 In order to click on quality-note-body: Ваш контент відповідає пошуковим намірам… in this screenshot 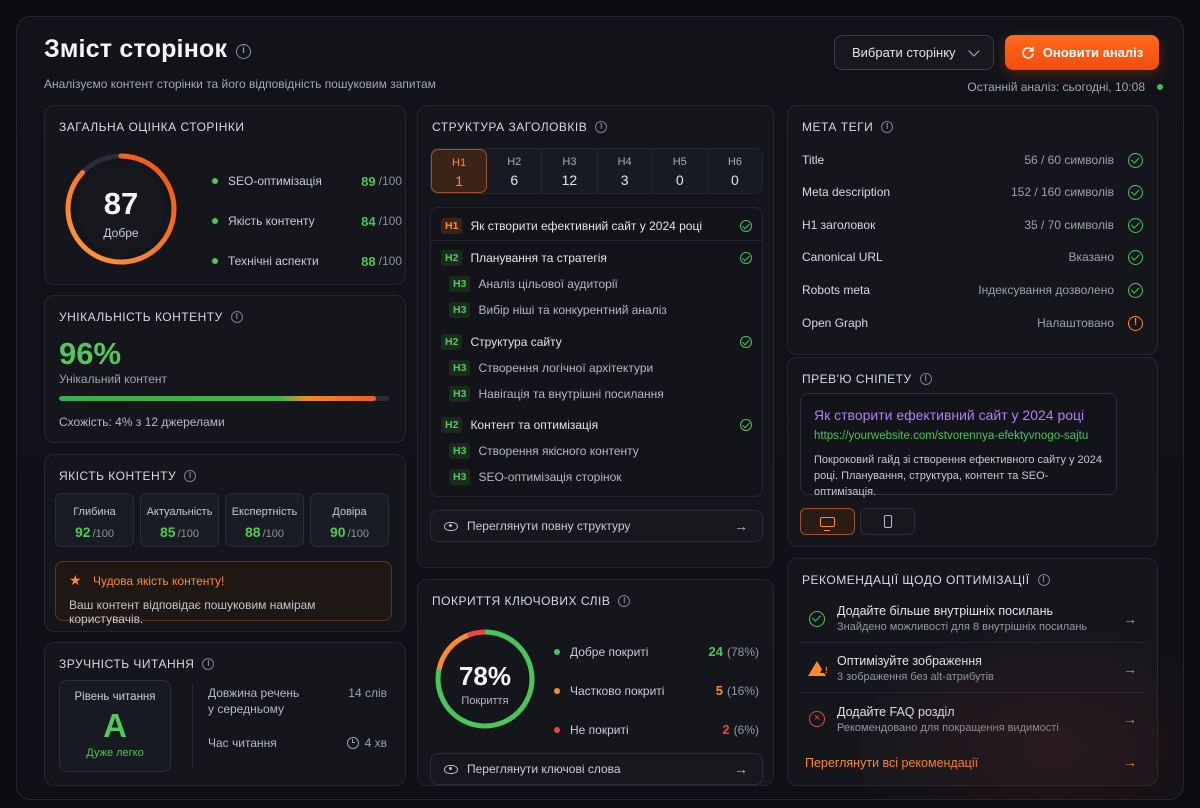, I will do `click(192, 612)`.